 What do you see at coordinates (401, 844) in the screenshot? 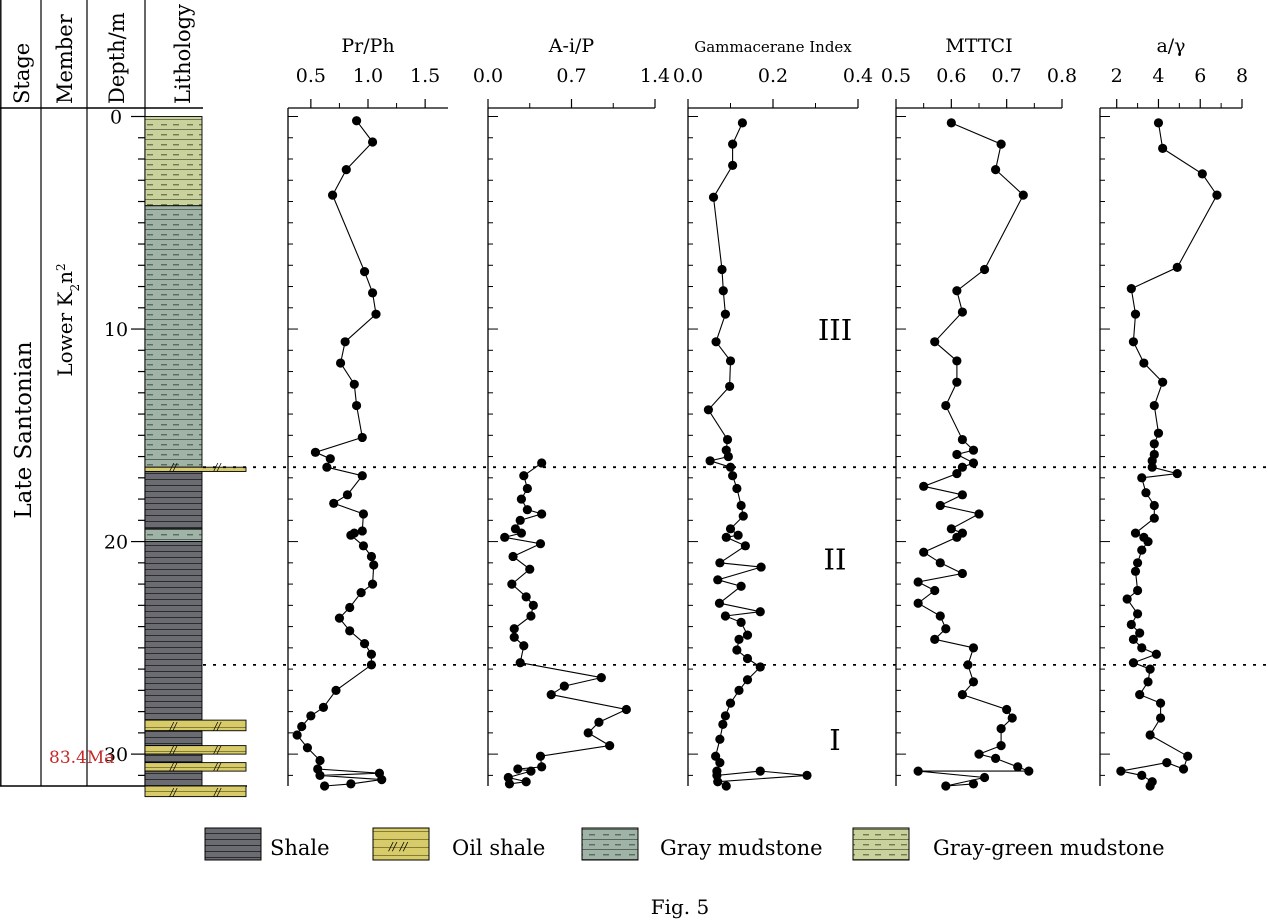
I see `legend-swatch-oil-shale` at bounding box center [401, 844].